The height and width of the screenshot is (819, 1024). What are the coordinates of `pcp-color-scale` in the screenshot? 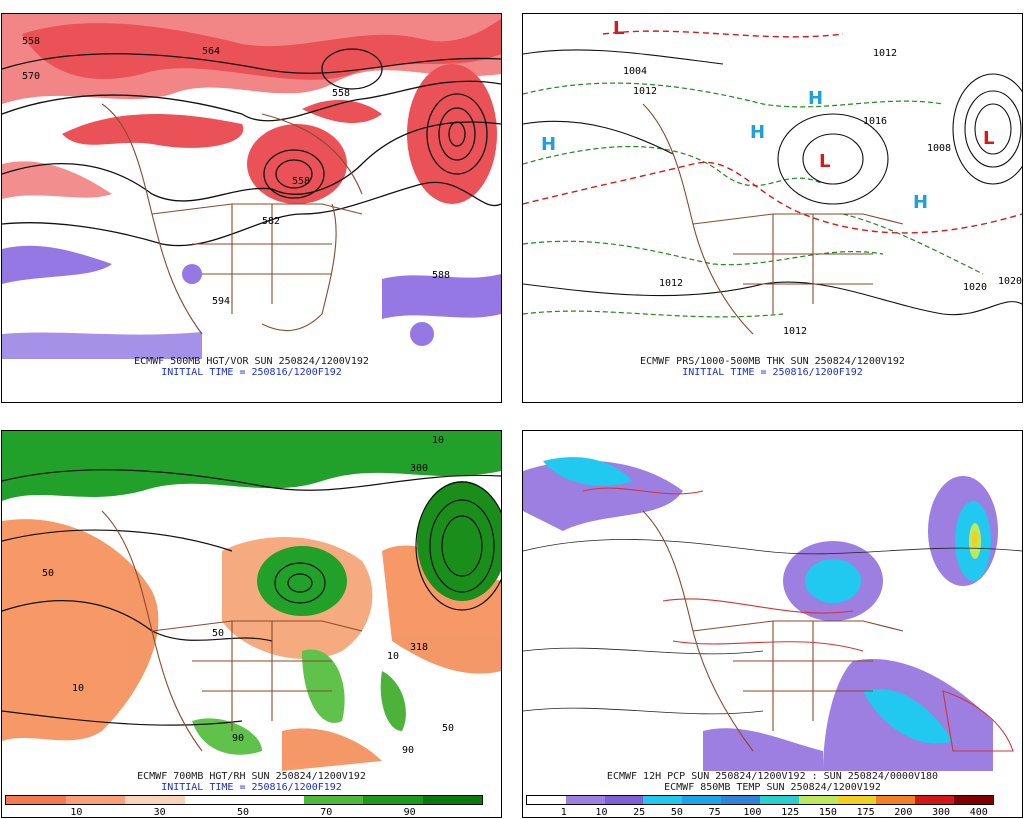 It's located at (760, 800).